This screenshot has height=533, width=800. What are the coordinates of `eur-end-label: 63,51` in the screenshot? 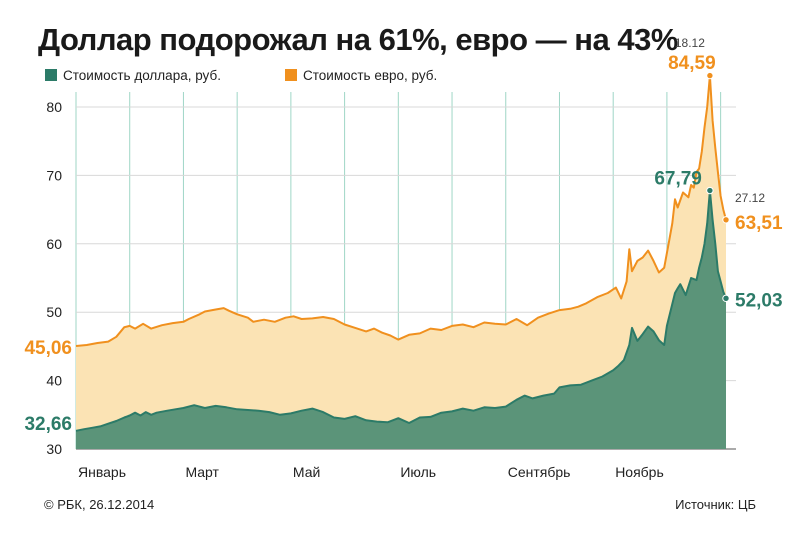 It's located at (759, 223).